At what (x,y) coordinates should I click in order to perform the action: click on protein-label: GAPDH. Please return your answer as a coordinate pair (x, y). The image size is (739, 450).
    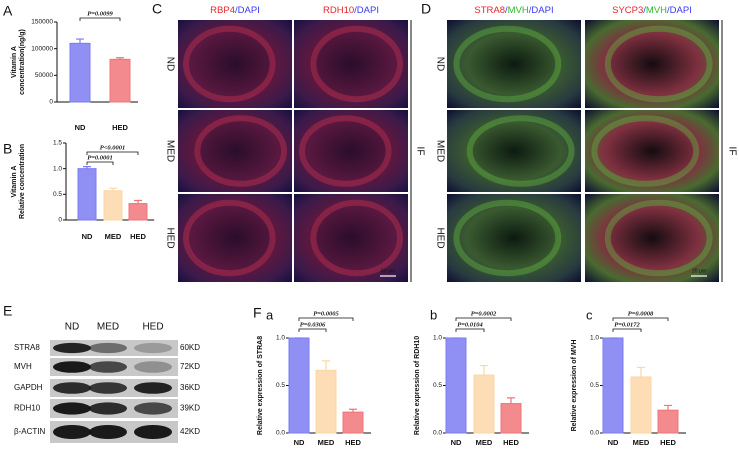
    Looking at the image, I should click on (28, 387).